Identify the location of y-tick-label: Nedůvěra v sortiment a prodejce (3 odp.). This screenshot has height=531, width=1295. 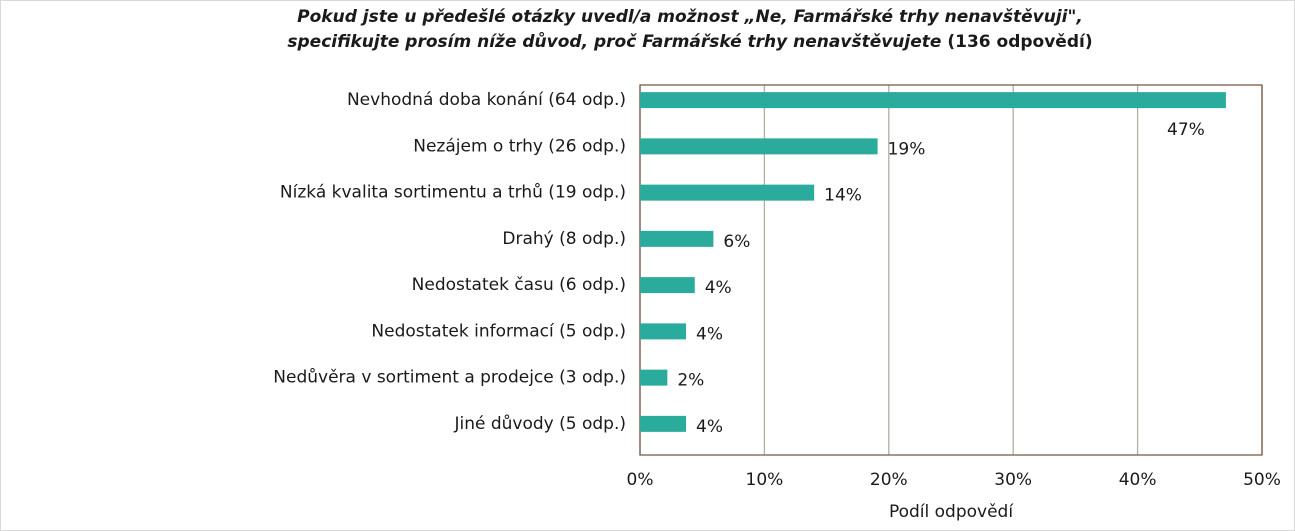
(449, 378).